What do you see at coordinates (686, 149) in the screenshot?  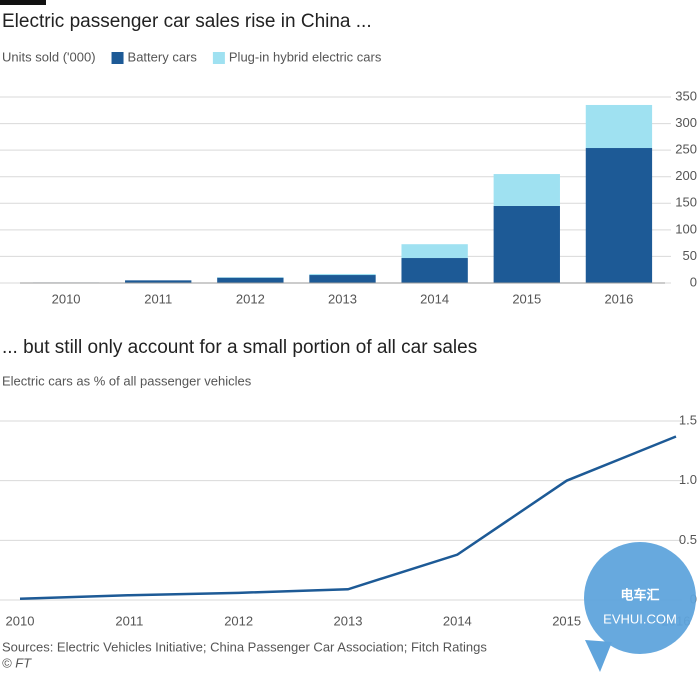 I see `y-tick-label: 250` at bounding box center [686, 149].